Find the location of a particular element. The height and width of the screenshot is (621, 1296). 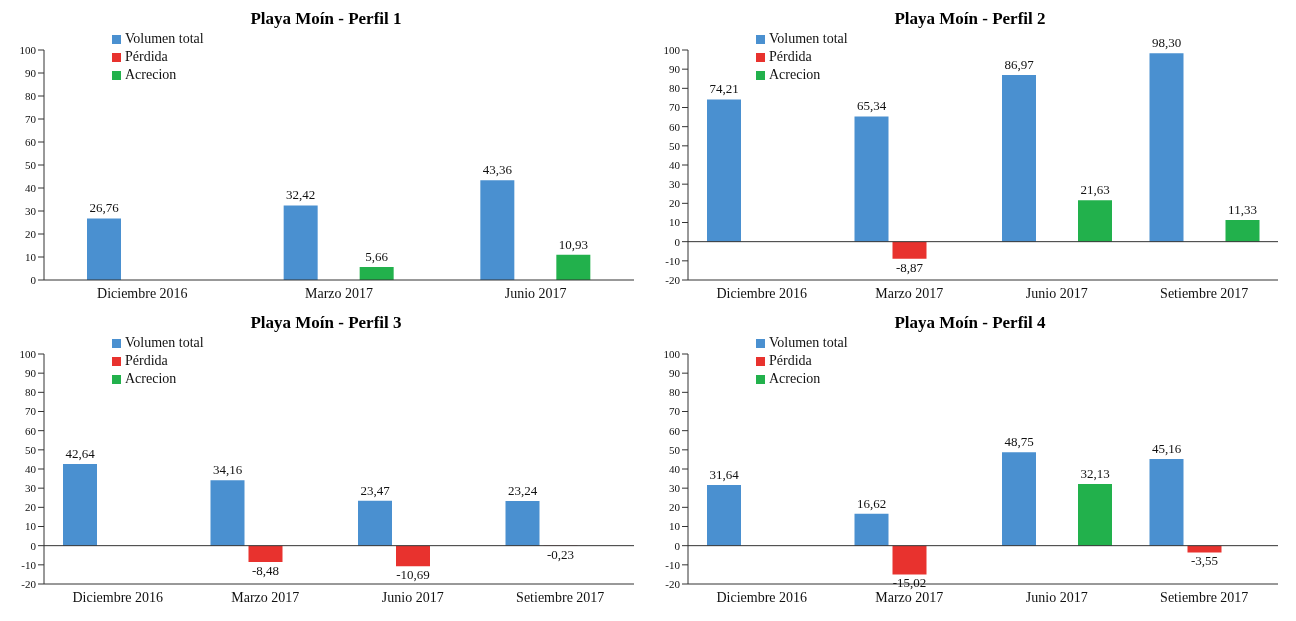

data-label: 65,34 is located at coordinates (871, 106).